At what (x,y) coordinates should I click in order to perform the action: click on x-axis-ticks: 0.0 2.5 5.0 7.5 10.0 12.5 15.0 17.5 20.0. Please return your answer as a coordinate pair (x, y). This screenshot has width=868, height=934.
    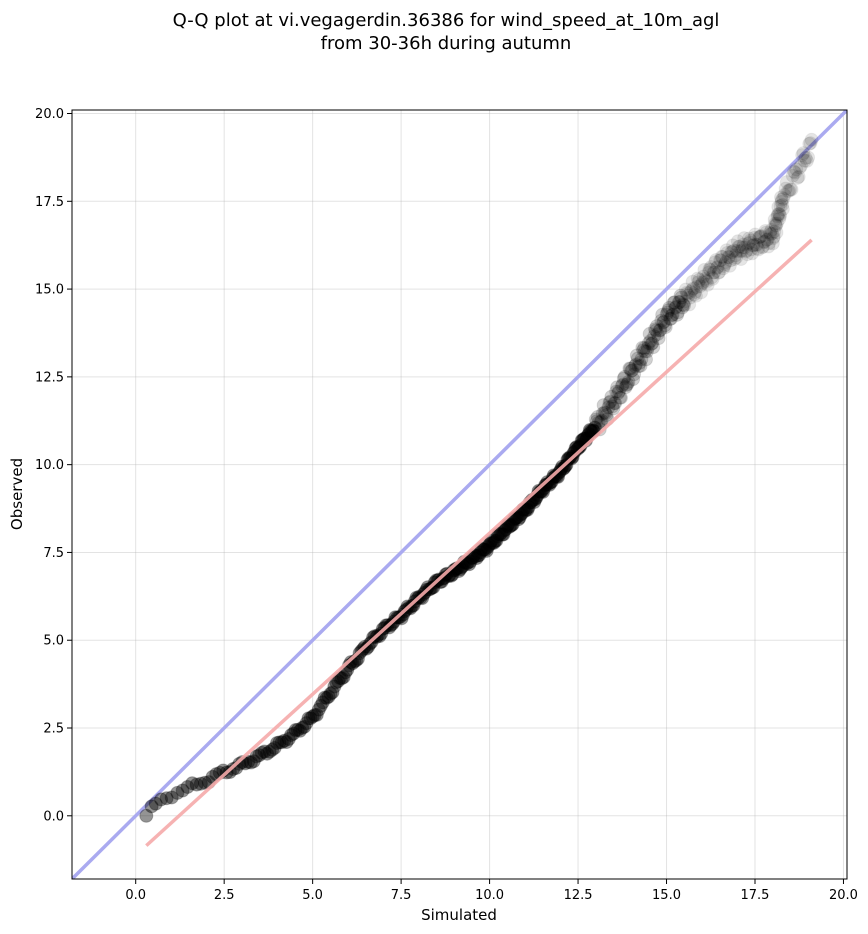
    Looking at the image, I should click on (491, 891).